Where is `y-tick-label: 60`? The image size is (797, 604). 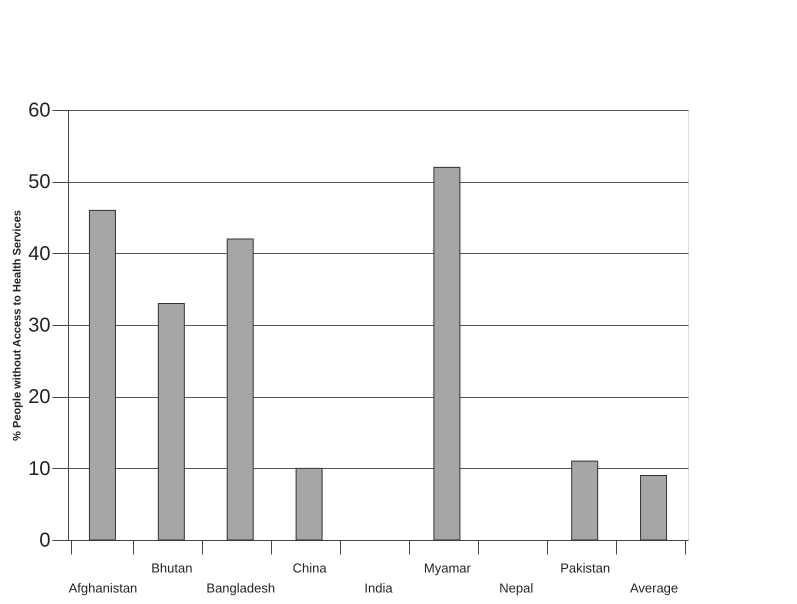 y-tick-label: 60 is located at coordinates (39, 111).